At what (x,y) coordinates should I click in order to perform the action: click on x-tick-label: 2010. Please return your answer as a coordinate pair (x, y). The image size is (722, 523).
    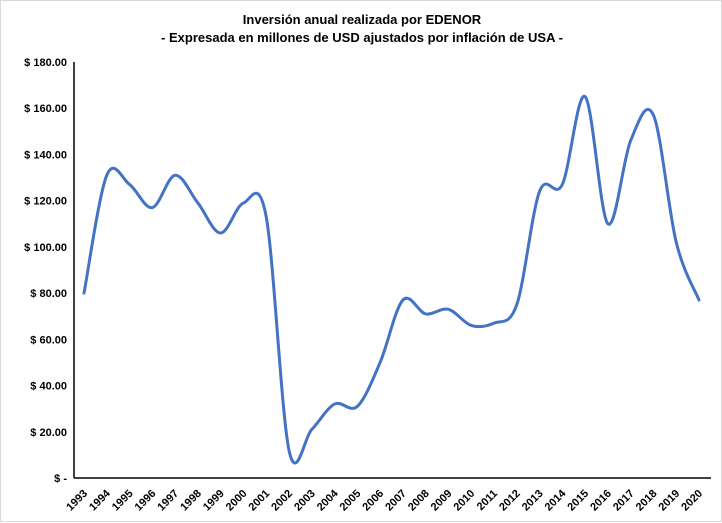
    Looking at the image, I should click on (465, 501).